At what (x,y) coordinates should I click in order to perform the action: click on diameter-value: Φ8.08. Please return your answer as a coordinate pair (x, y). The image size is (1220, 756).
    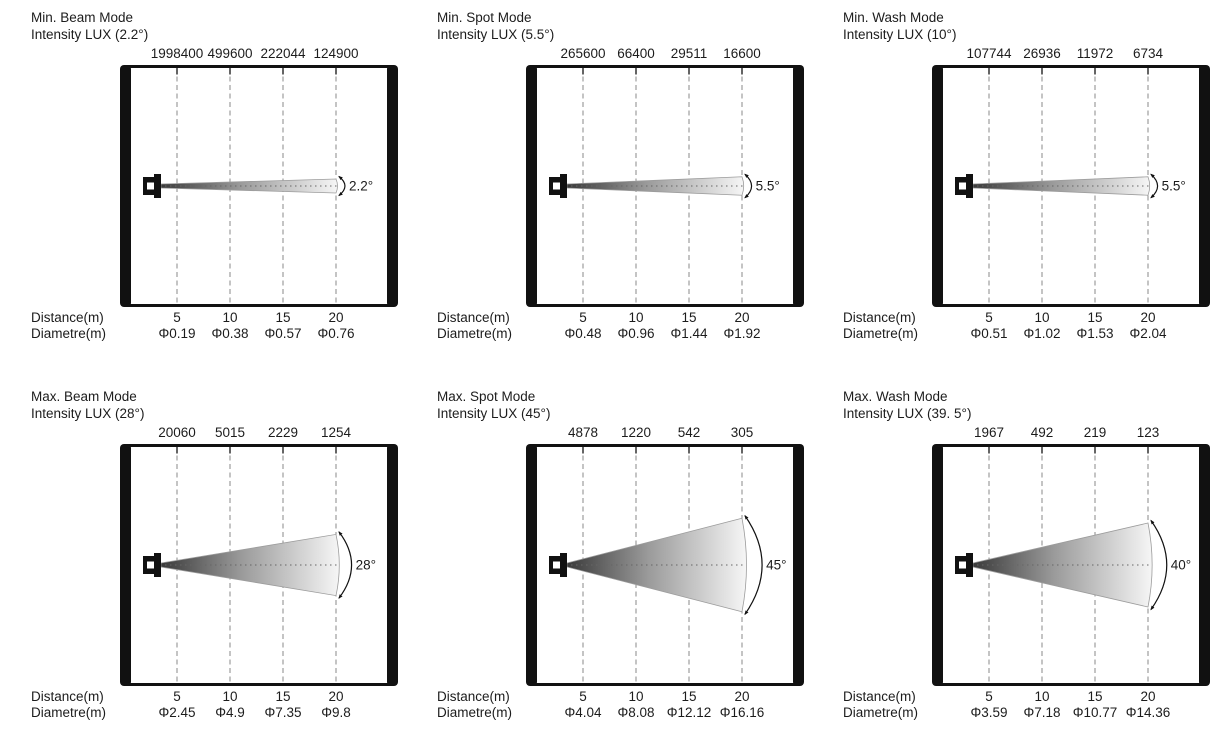
    Looking at the image, I should click on (636, 712).